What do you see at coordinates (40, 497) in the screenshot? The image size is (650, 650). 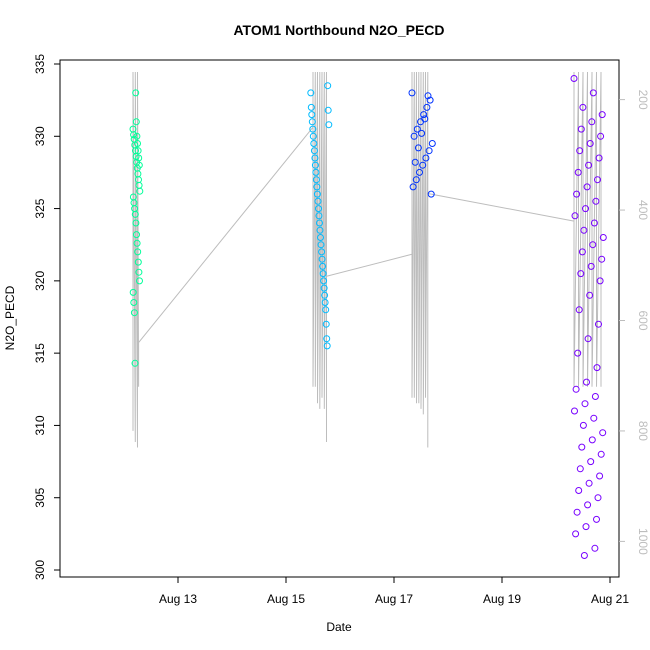 I see `y-tick-label: 305` at bounding box center [40, 497].